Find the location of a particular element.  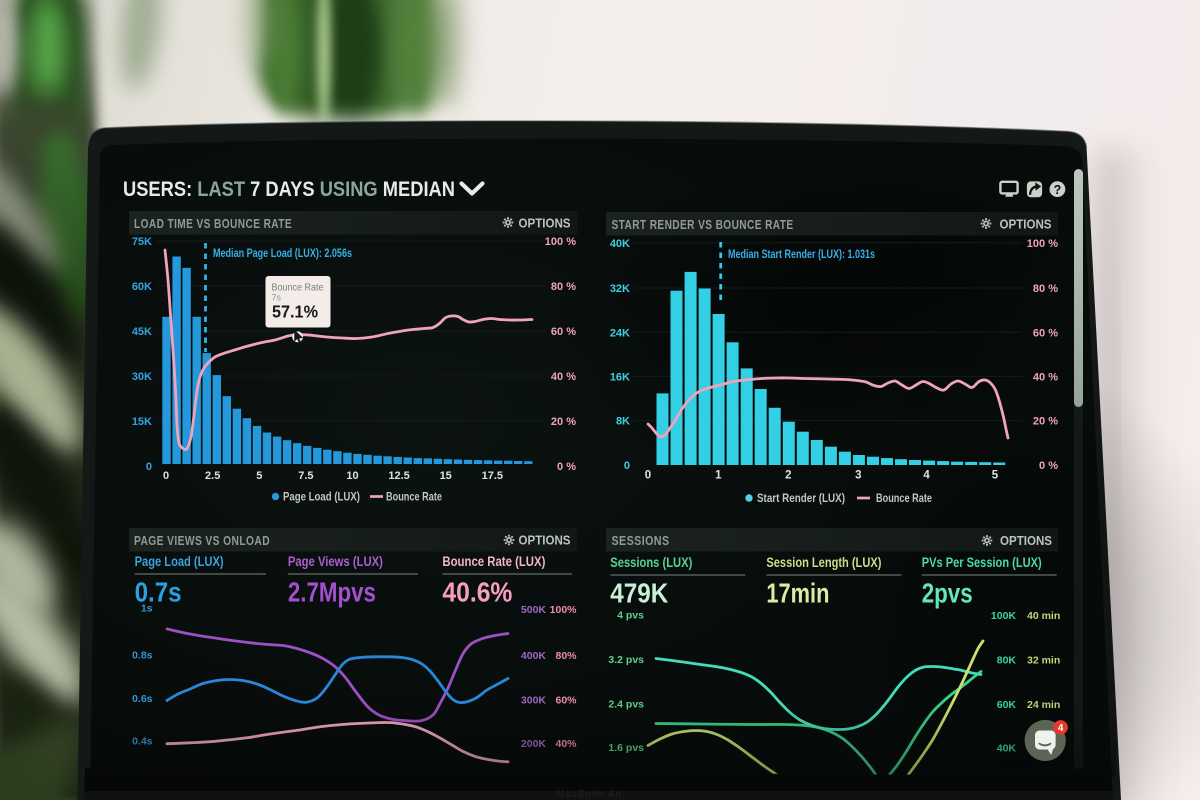

svg-text: 2.7Mpvs is located at coordinates (332, 592).